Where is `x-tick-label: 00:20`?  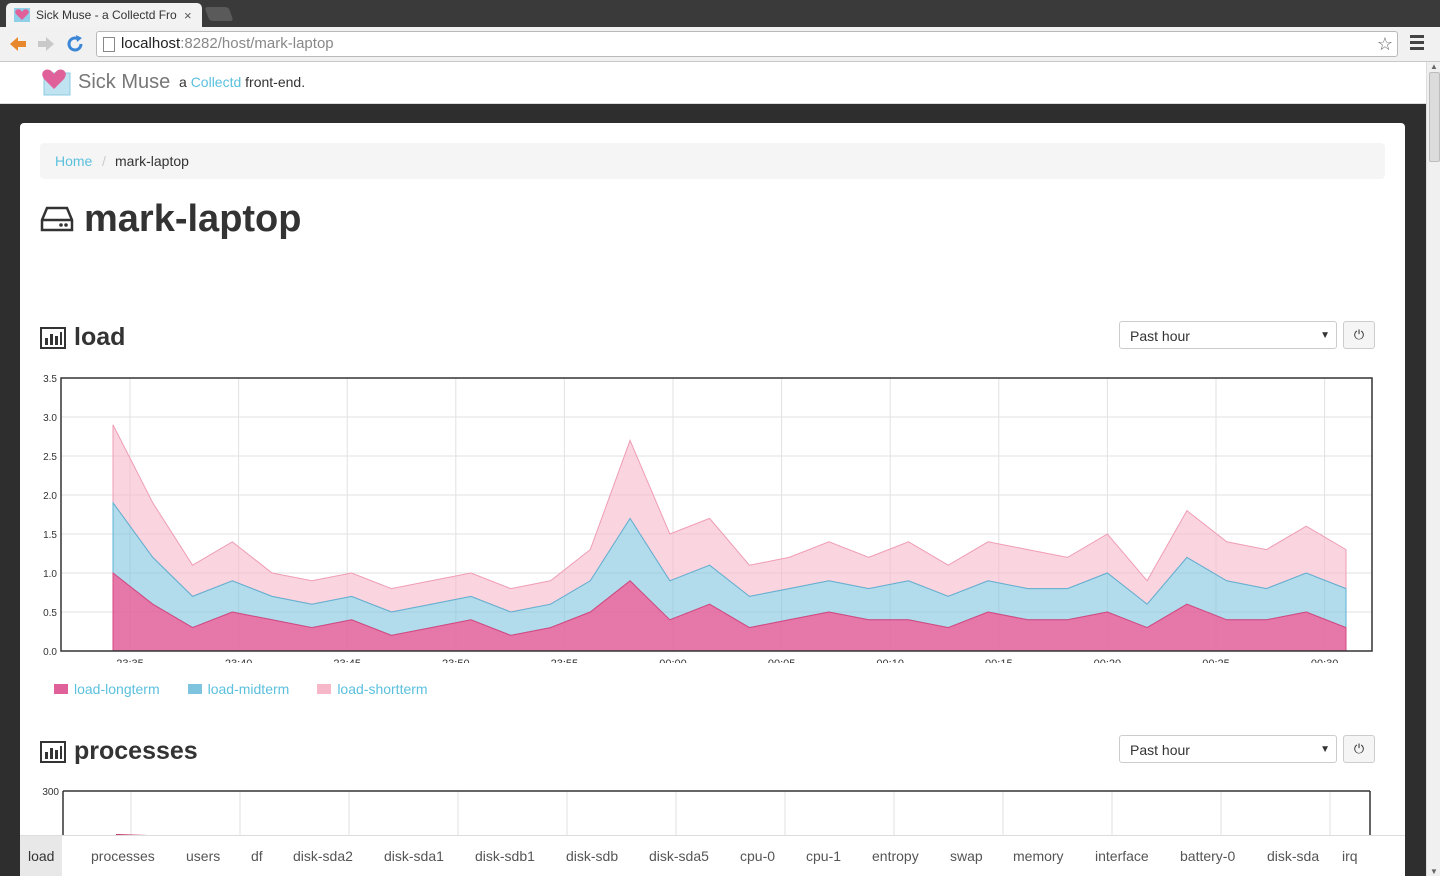 x-tick-label: 00:20 is located at coordinates (1108, 660).